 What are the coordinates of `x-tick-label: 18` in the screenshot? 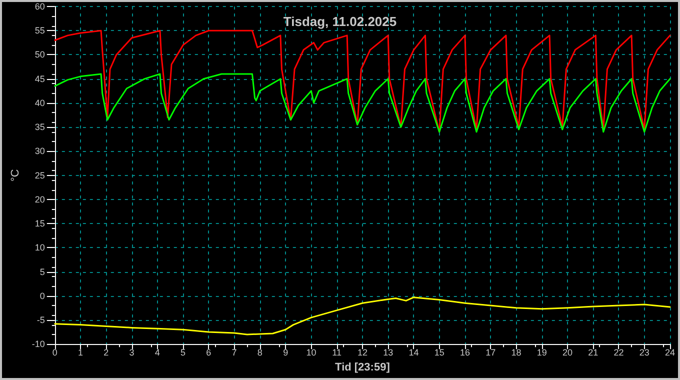 It's located at (516, 353).